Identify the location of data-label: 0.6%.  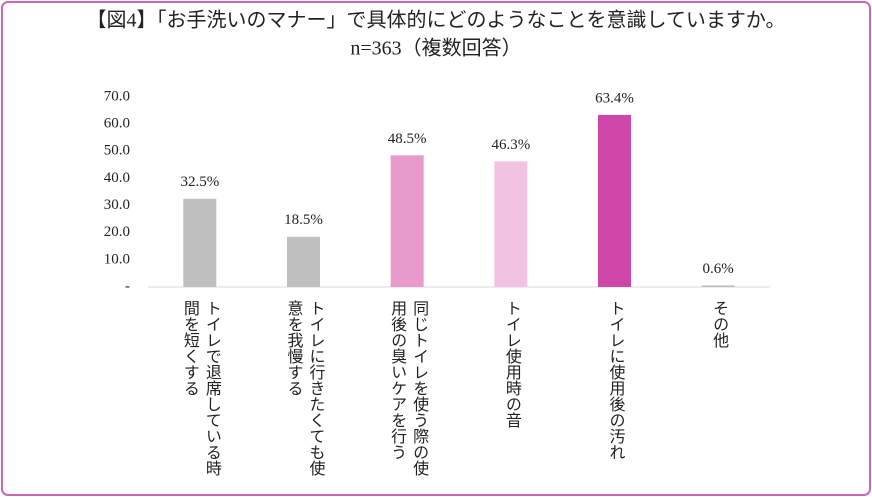
(718, 269).